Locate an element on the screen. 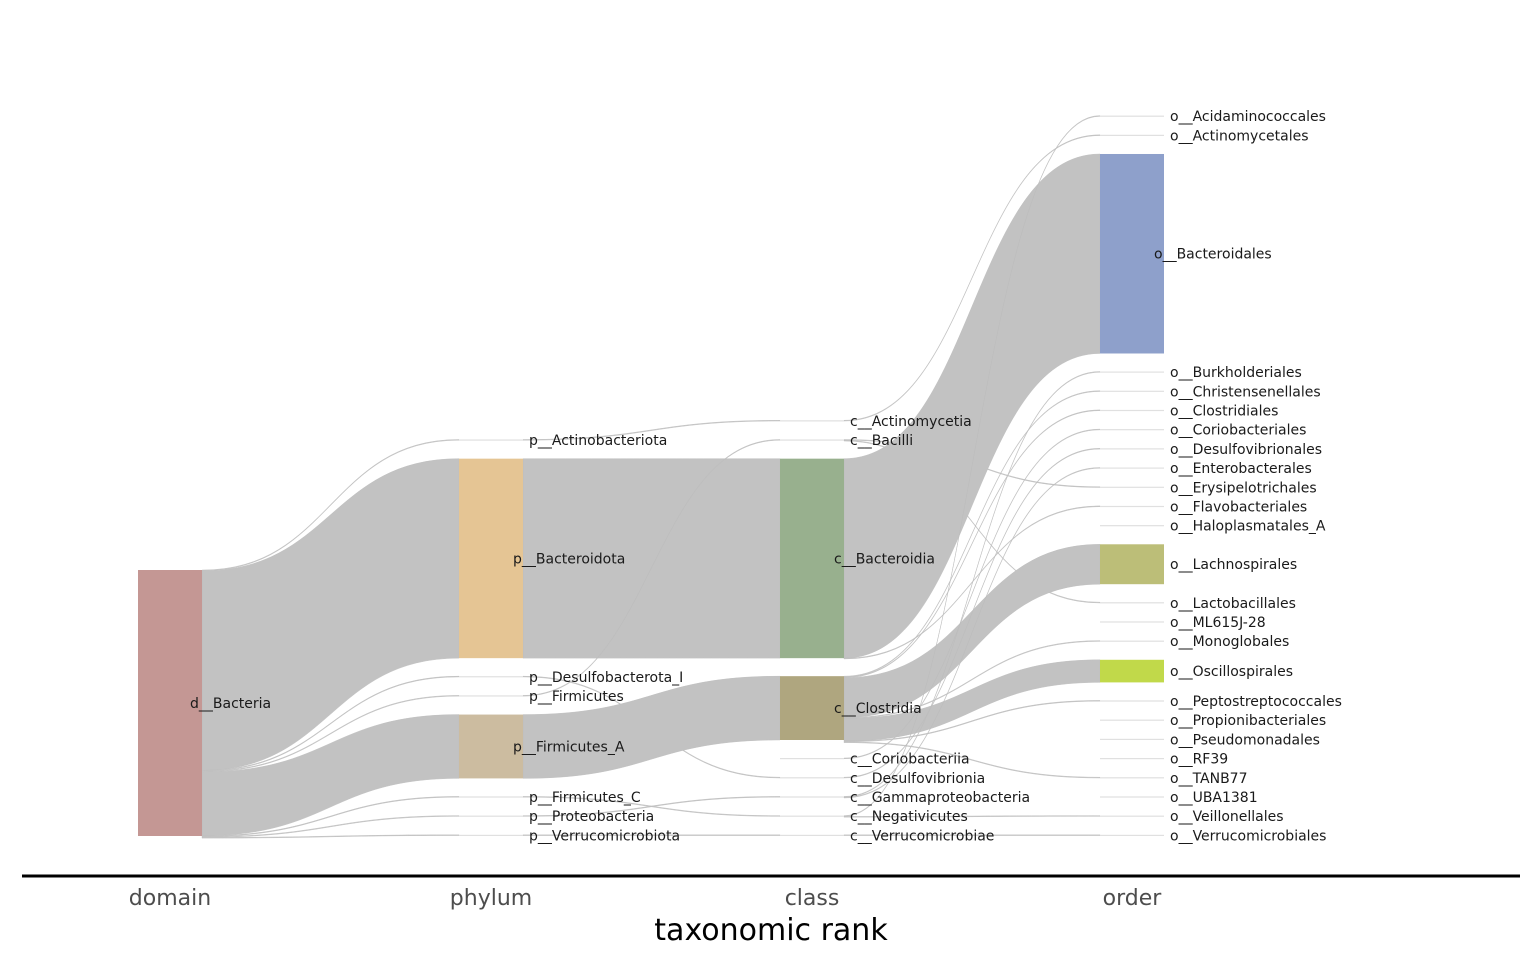 This screenshot has height=960, width=1536. link-c__Clostridia-to-o__Oscillospirales is located at coordinates (972, 700).